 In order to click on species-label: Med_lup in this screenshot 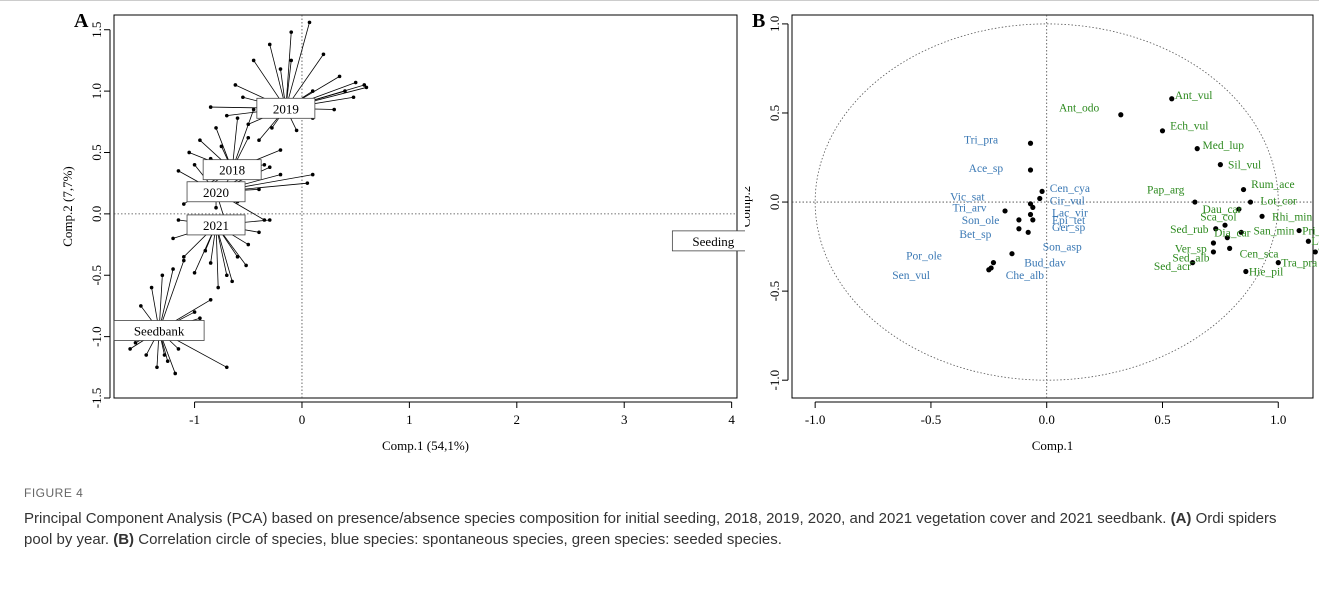, I will do `click(1224, 146)`.